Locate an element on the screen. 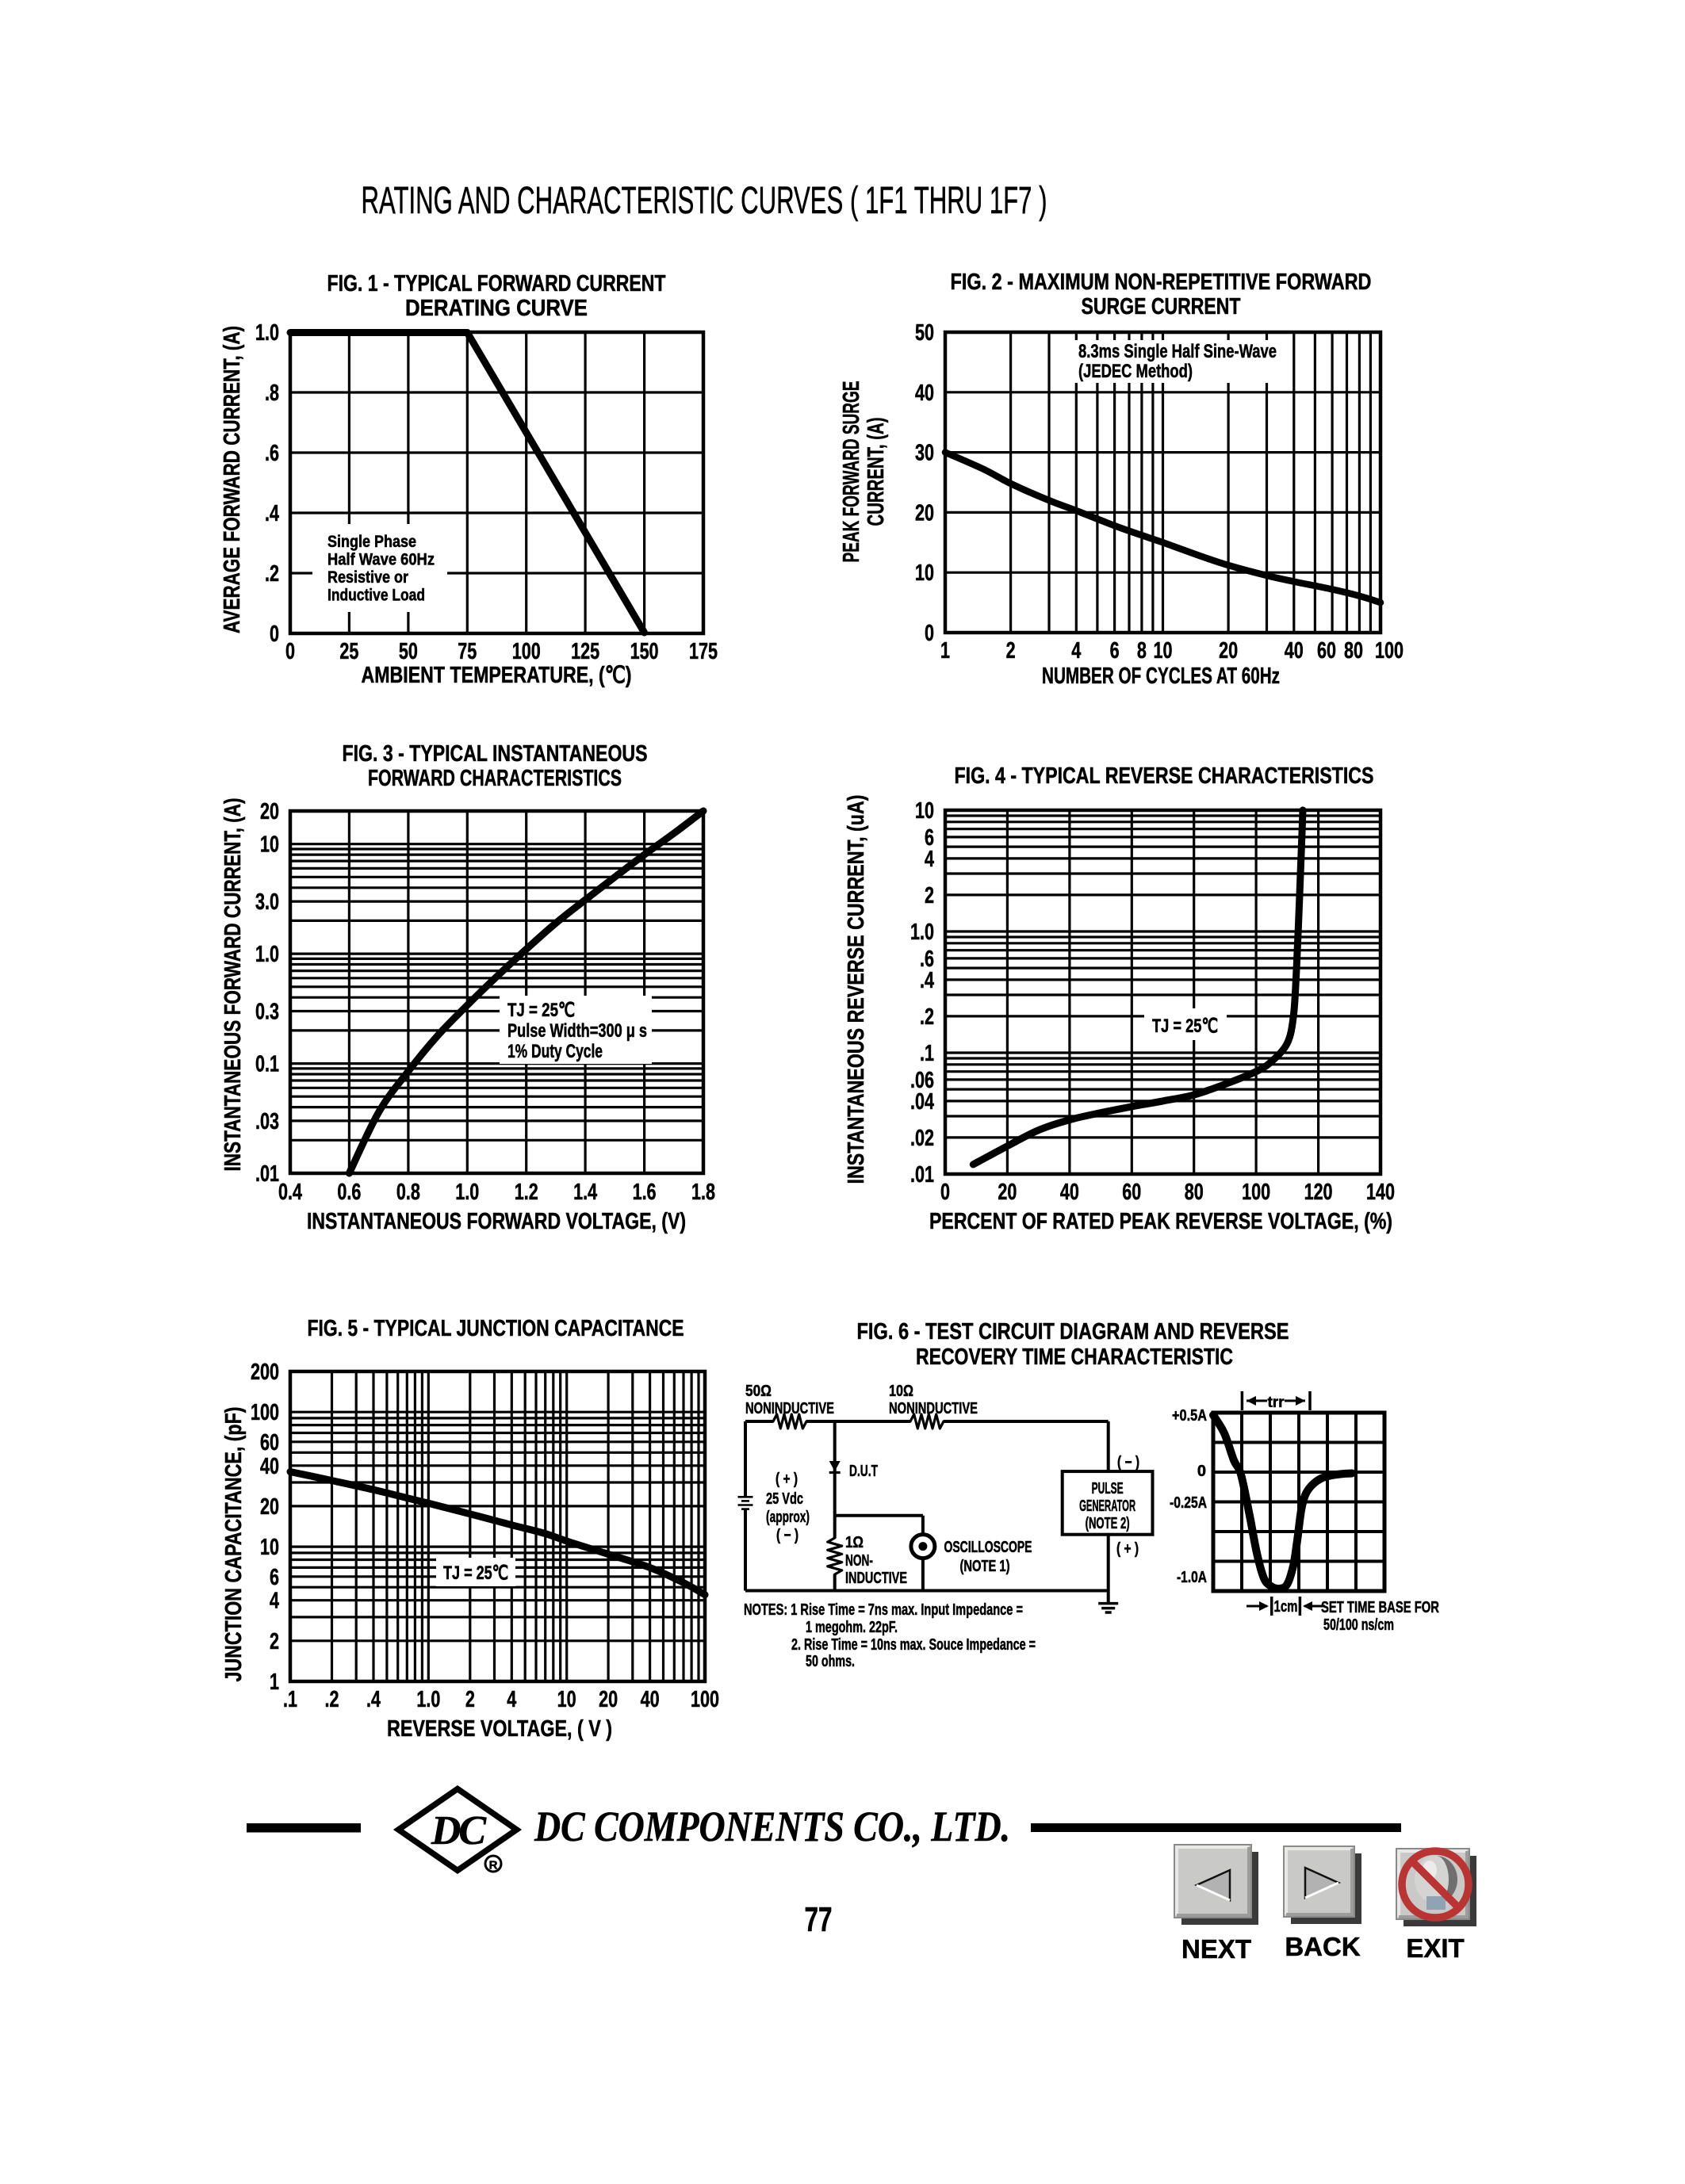  svg-text: NEXT is located at coordinates (1216, 1949).